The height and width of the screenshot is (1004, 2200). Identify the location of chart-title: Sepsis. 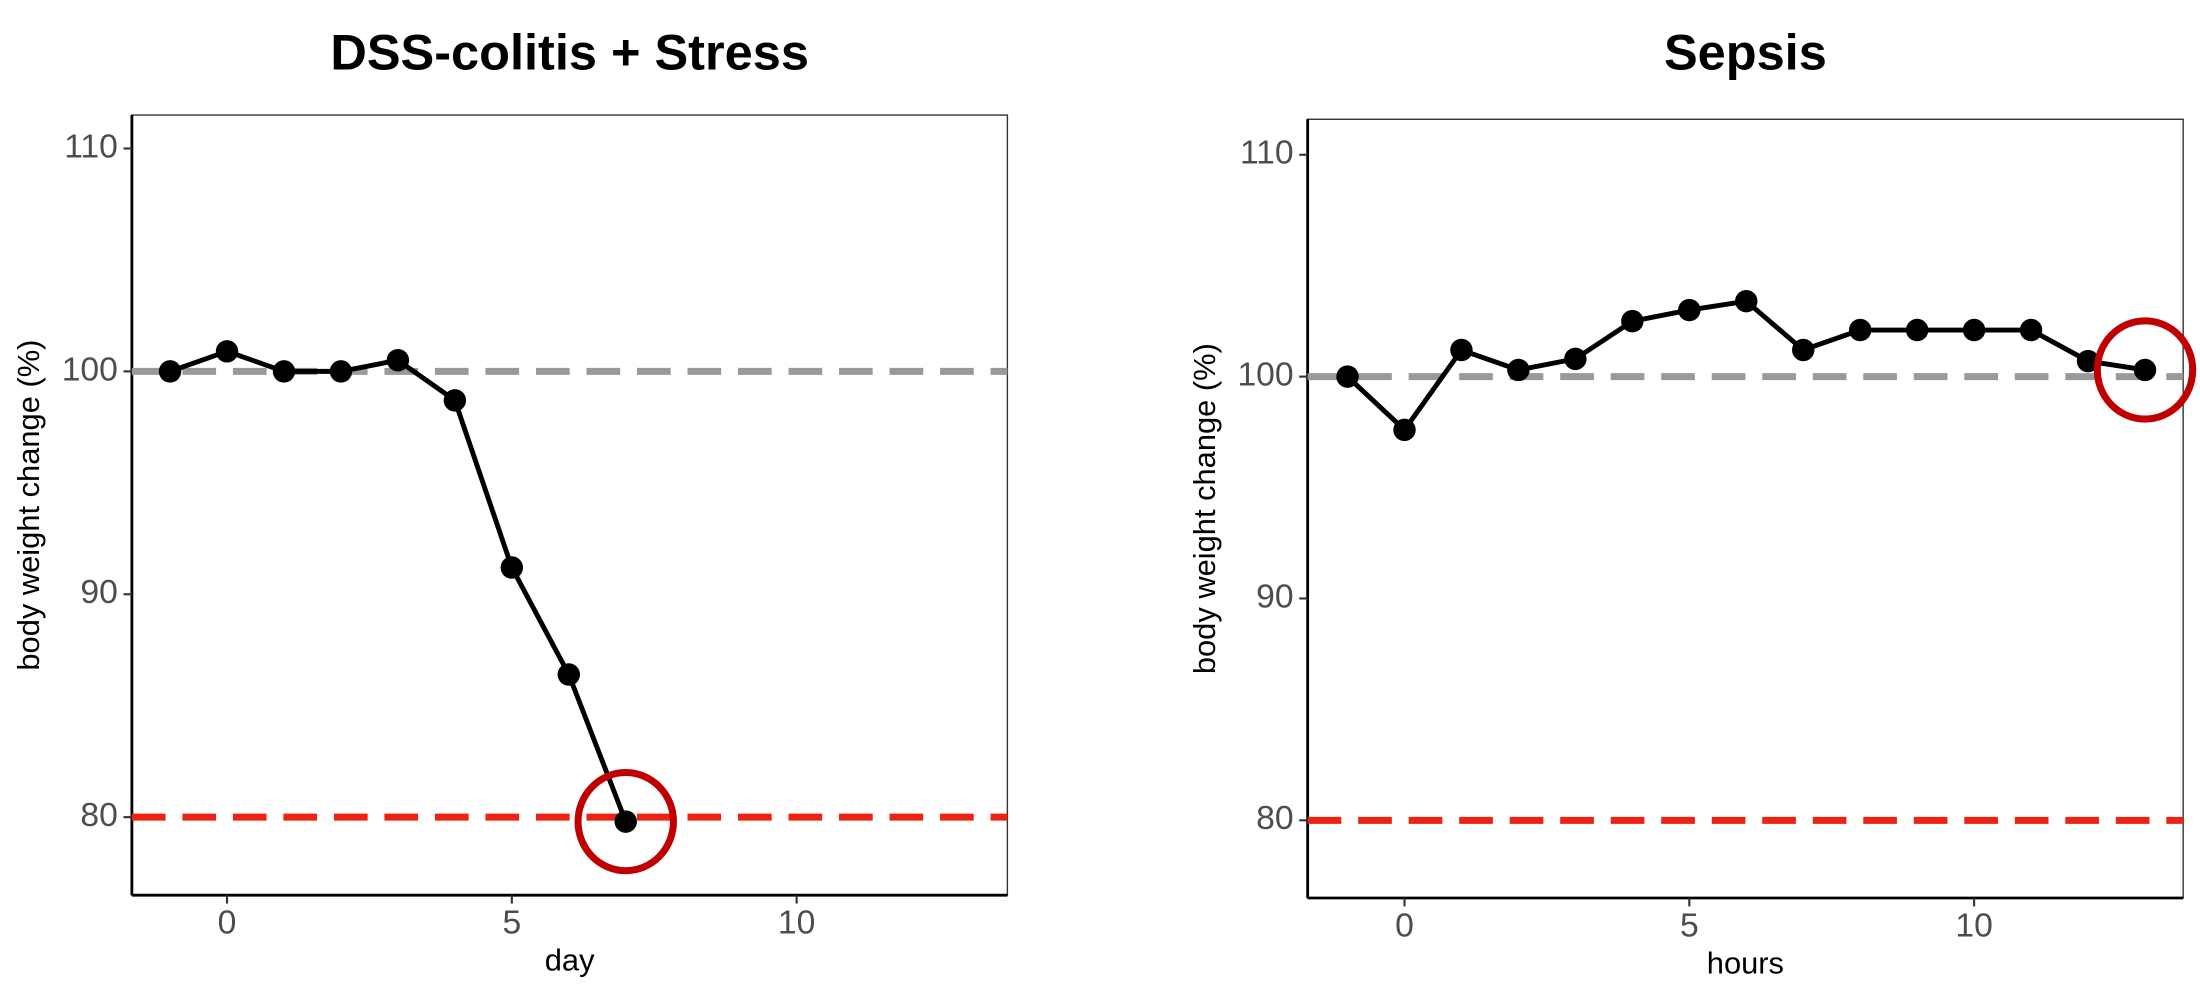
(1745, 51).